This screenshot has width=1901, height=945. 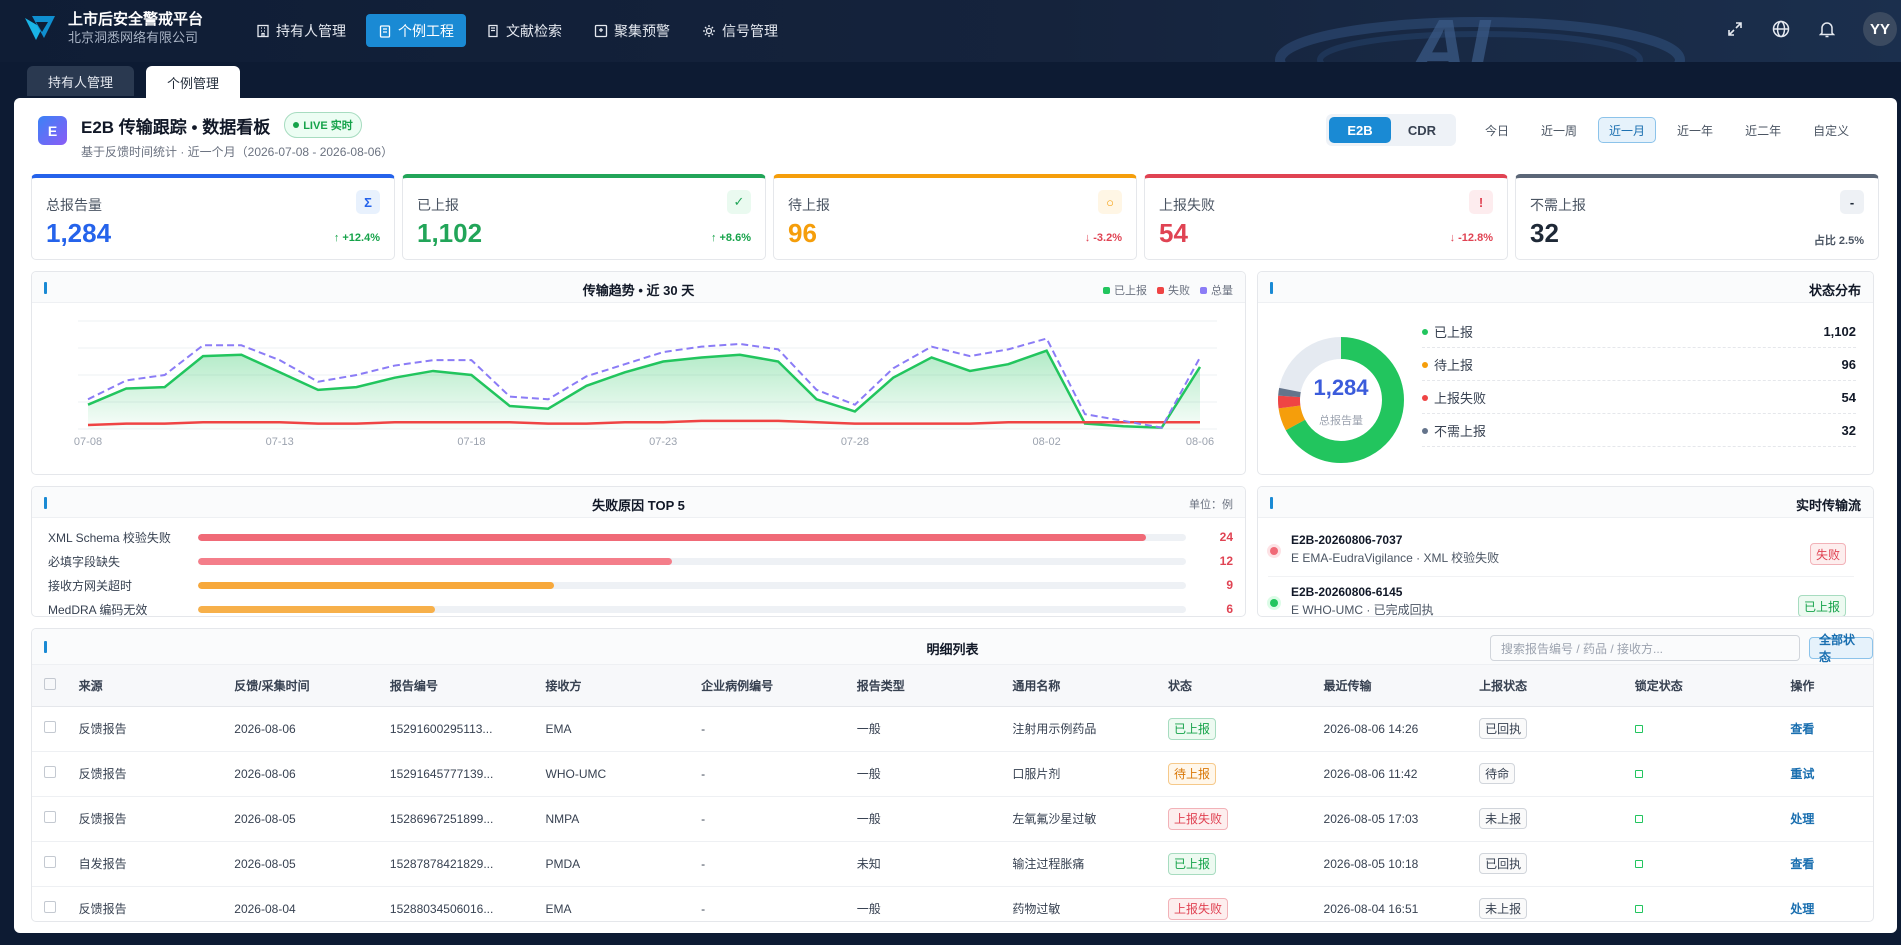 What do you see at coordinates (1197, 818) in the screenshot?
I see `status-tag: 上报失败` at bounding box center [1197, 818].